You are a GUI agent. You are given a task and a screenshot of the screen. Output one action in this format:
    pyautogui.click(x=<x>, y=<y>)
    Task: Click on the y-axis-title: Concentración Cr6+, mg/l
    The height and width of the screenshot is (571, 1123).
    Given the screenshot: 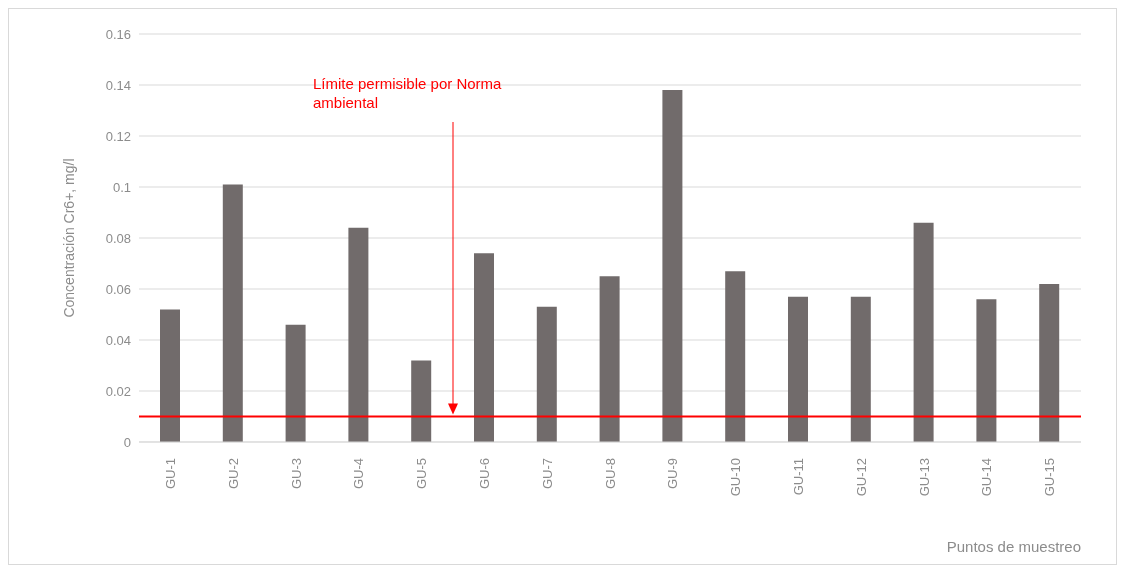 What is the action you would take?
    pyautogui.click(x=68, y=238)
    